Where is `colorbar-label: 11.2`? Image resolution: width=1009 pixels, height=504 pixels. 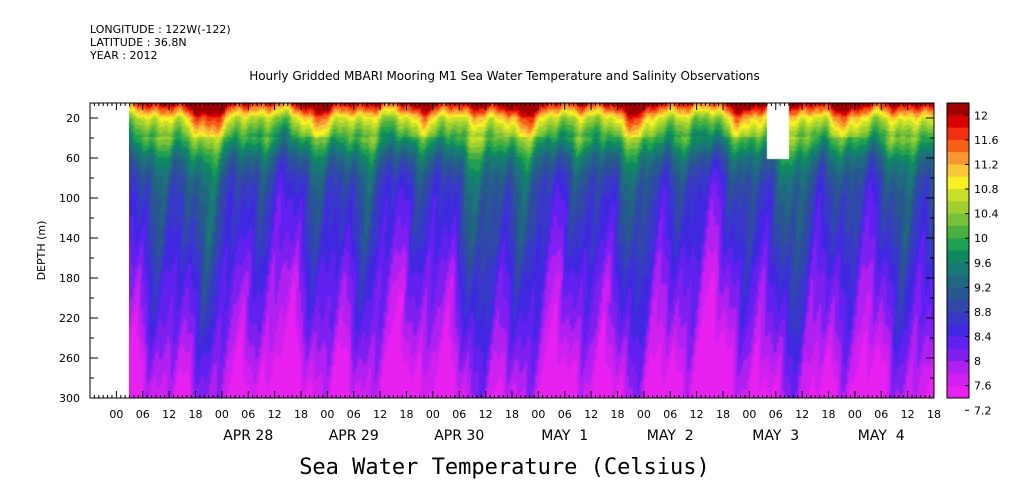
colorbar-label: 11.2 is located at coordinates (986, 164).